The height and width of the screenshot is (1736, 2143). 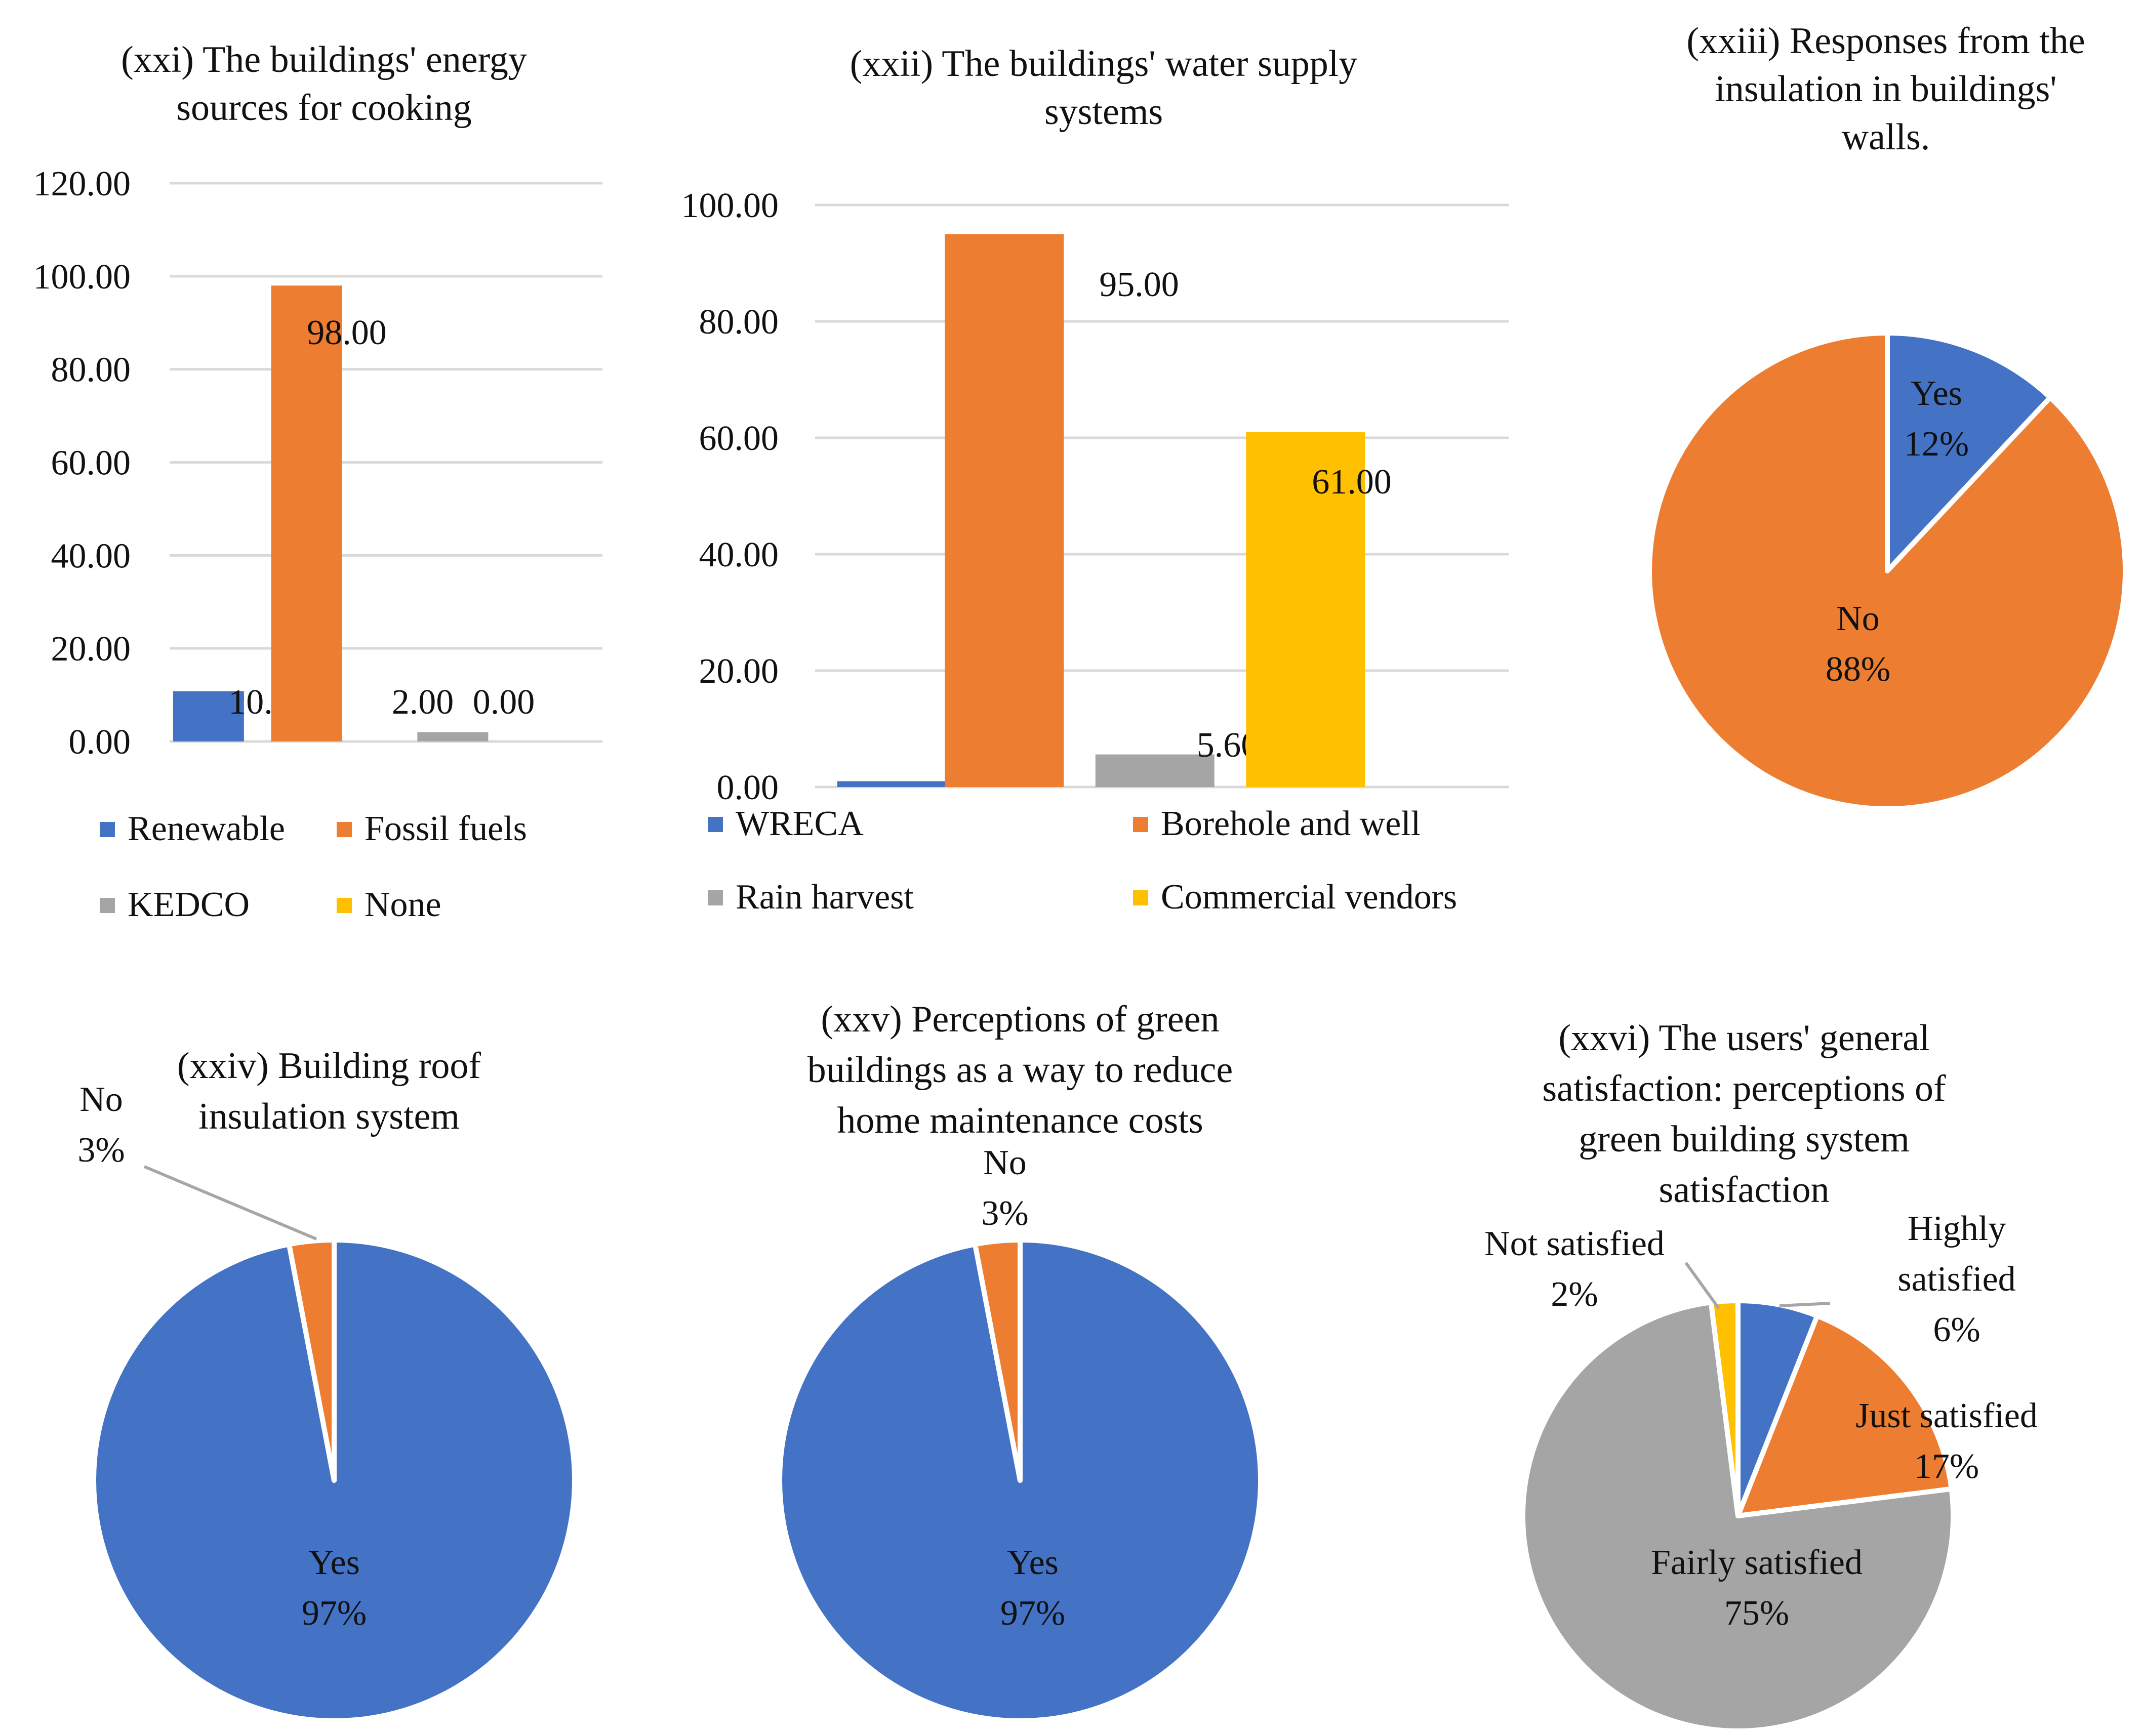 I want to click on y-tick-xxi-4: 80.00, so click(x=91, y=370).